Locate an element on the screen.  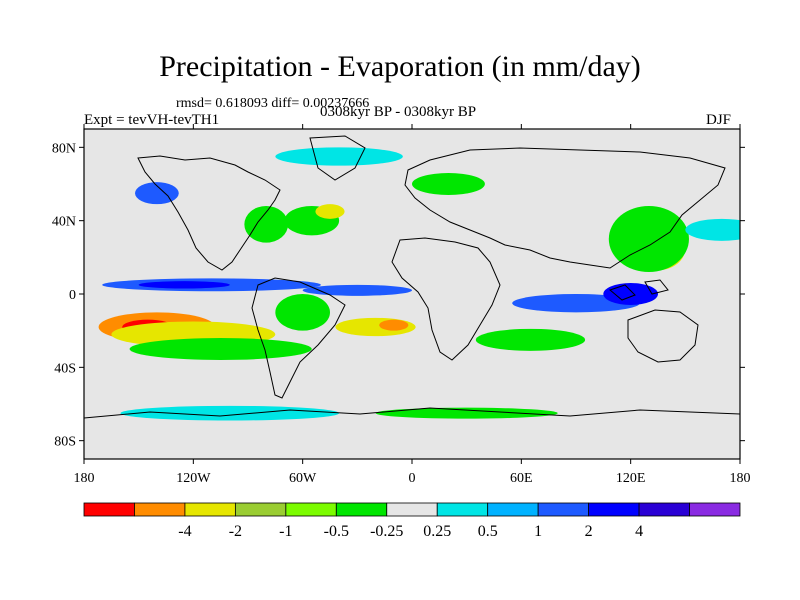
maritime-islands is located at coordinates (638, 290).